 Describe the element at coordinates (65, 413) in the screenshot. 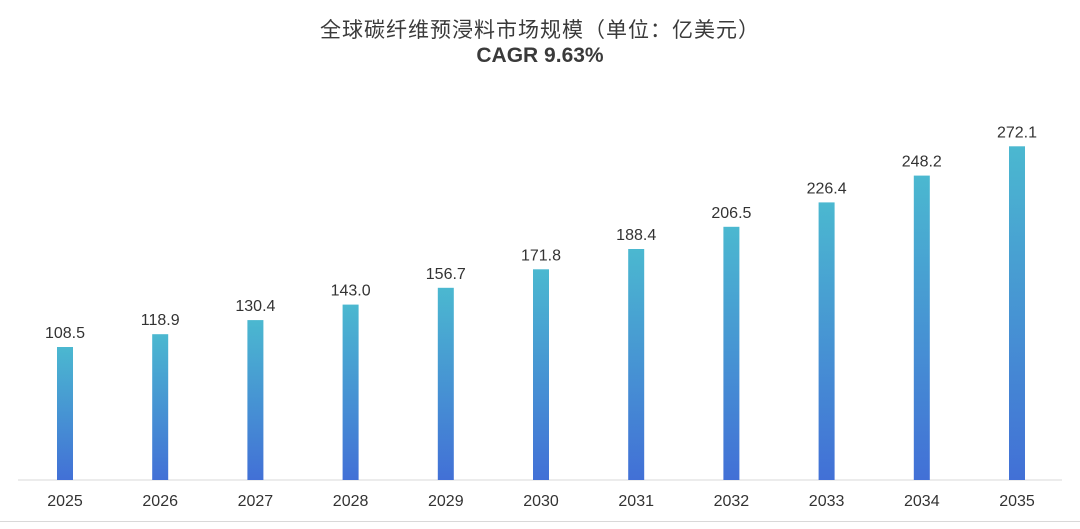

I see `bar-2025` at that location.